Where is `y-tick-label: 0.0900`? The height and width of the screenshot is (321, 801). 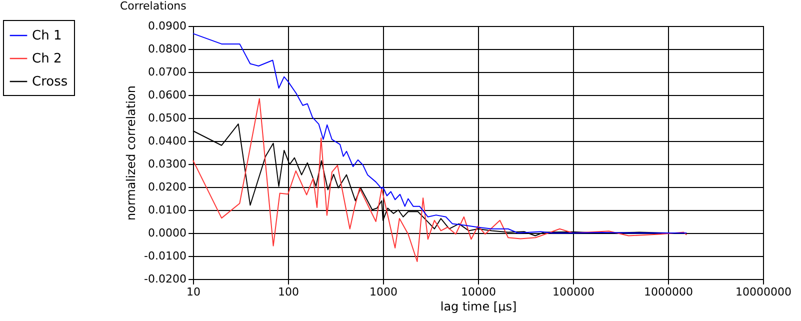
y-tick-label: 0.0900 is located at coordinates (167, 26).